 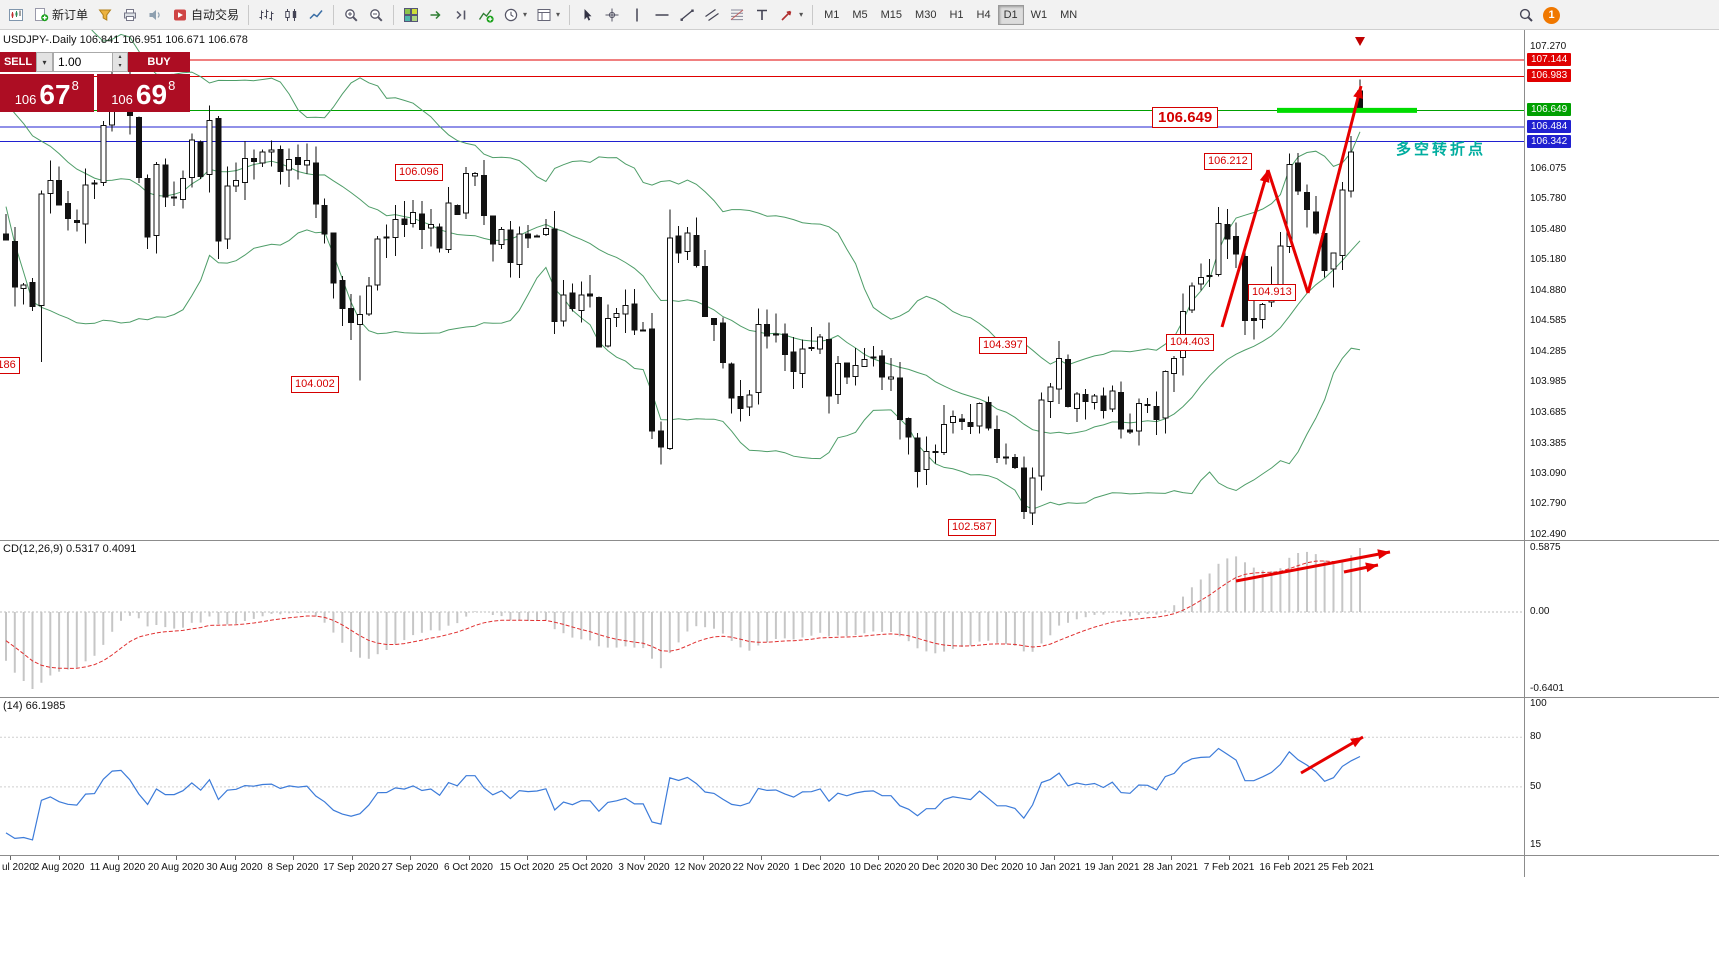 What do you see at coordinates (266, 15) in the screenshot?
I see `bar-chart-button` at bounding box center [266, 15].